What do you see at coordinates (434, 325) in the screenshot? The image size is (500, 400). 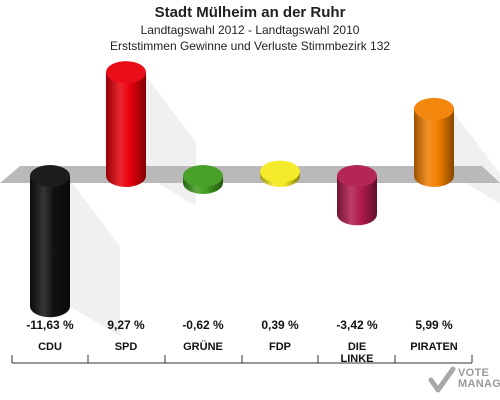 I see `value-label-piraten: 5,99 %` at bounding box center [434, 325].